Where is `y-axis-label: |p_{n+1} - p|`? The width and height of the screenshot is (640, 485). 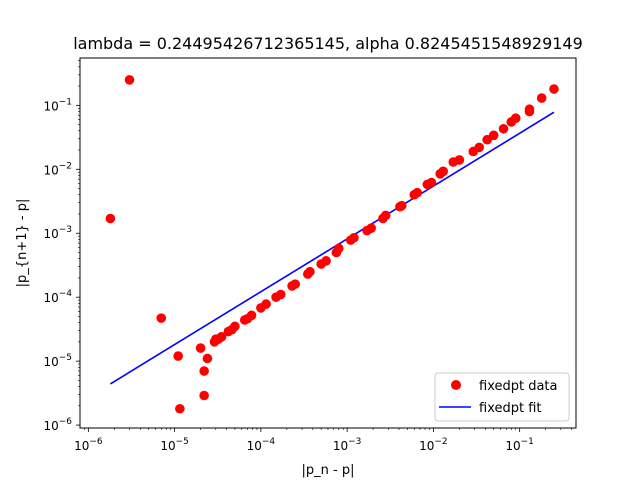 y-axis-label: |p_{n+1} - p| is located at coordinates (22, 243).